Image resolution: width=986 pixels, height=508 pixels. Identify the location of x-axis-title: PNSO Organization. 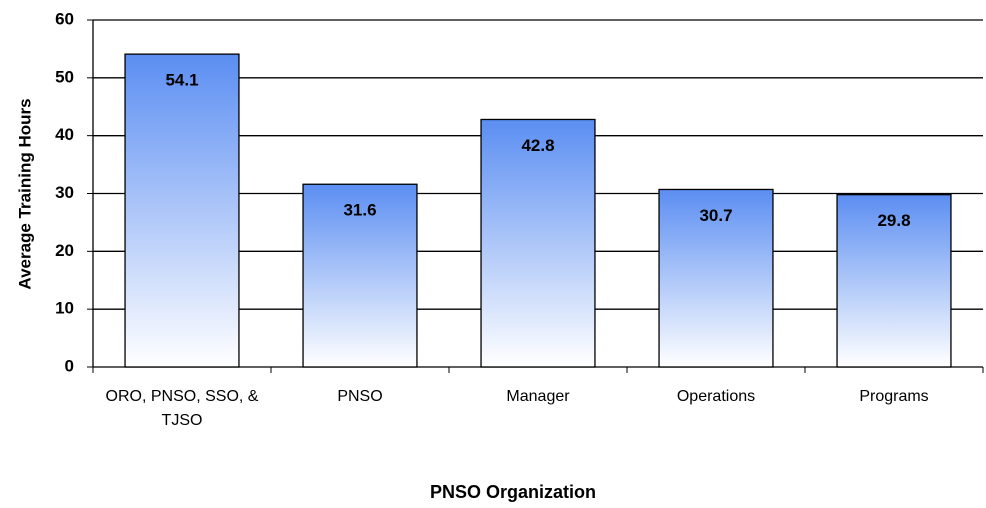
(513, 492).